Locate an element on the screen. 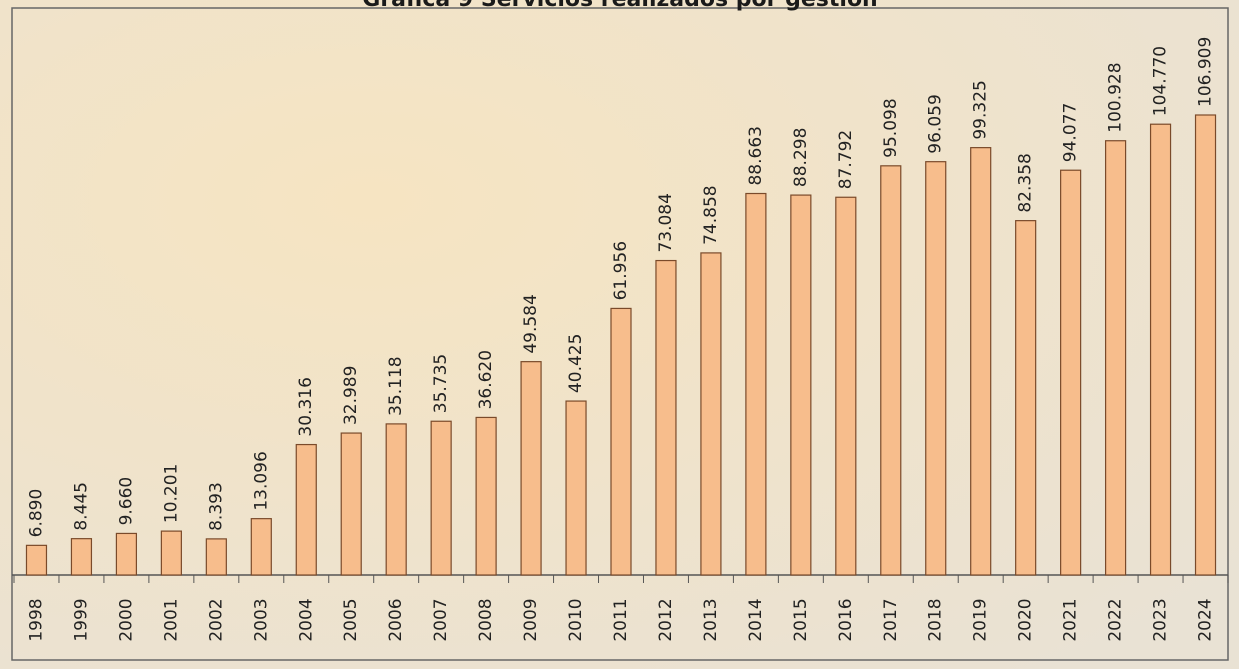  x-tick-label: 2013 is located at coordinates (711, 619).